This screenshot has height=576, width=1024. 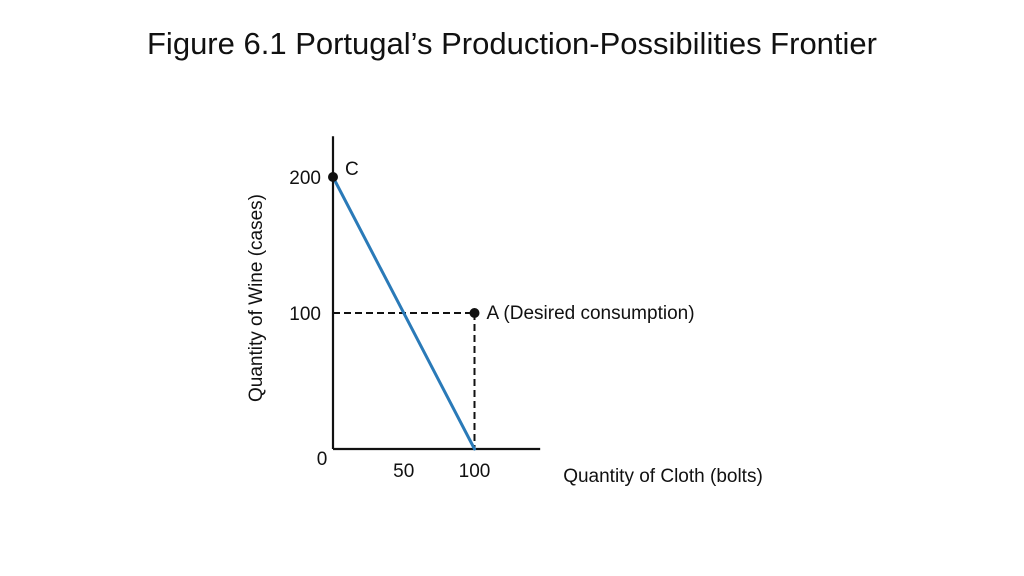 What do you see at coordinates (403, 471) in the screenshot?
I see `x-tick-label: 50` at bounding box center [403, 471].